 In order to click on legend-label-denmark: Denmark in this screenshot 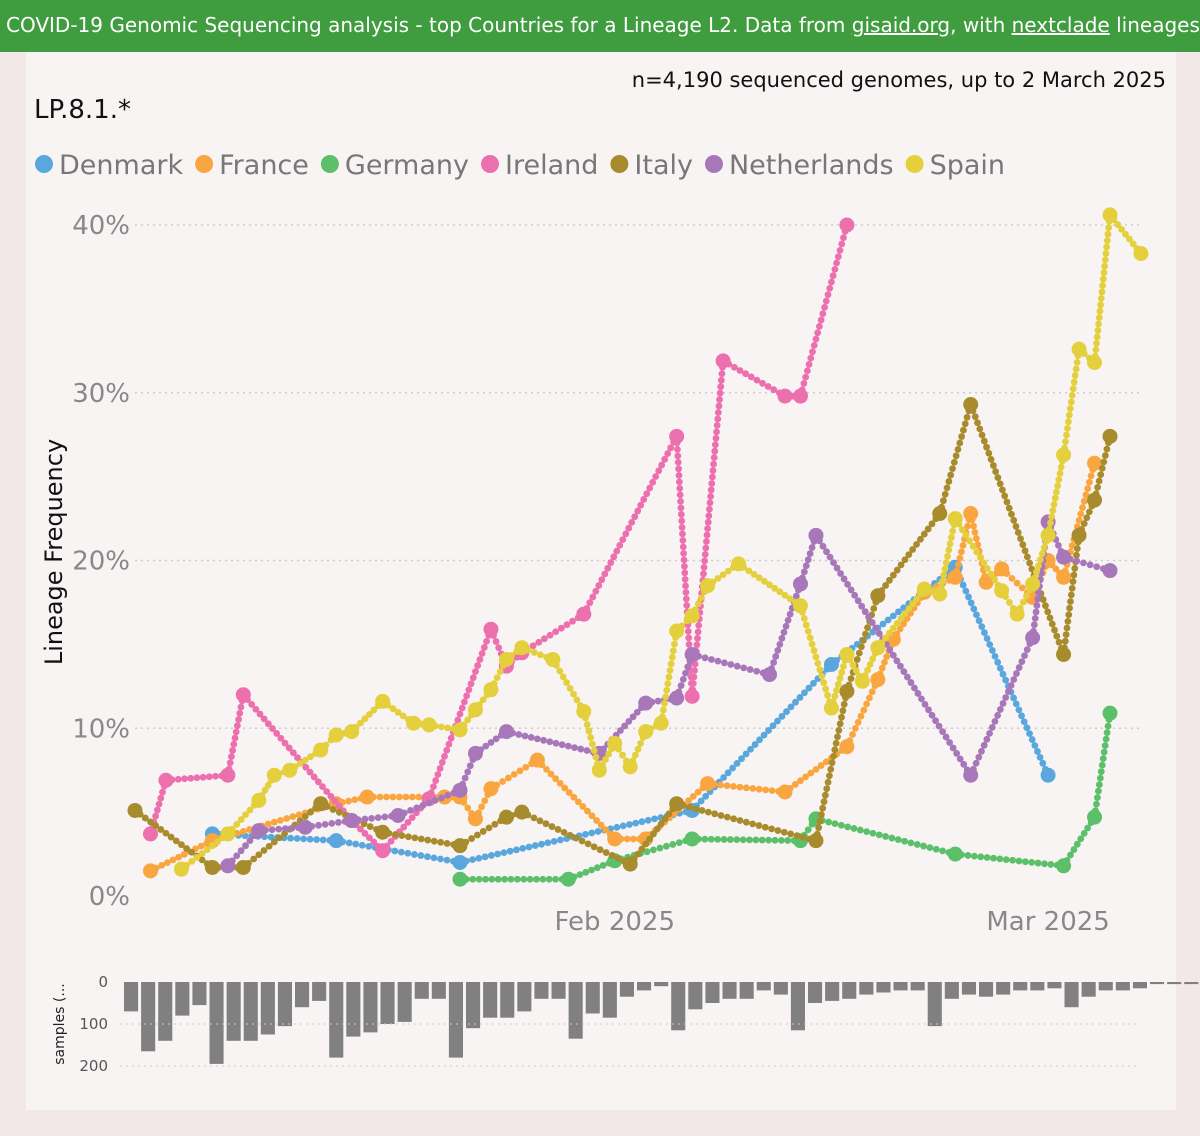, I will do `click(121, 165)`.